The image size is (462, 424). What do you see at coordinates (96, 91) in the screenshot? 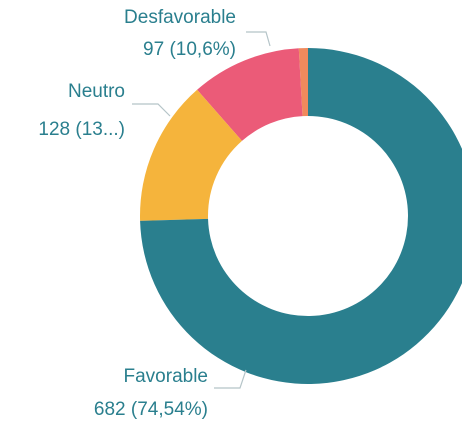
I see `slice-label: Neutro` at bounding box center [96, 91].